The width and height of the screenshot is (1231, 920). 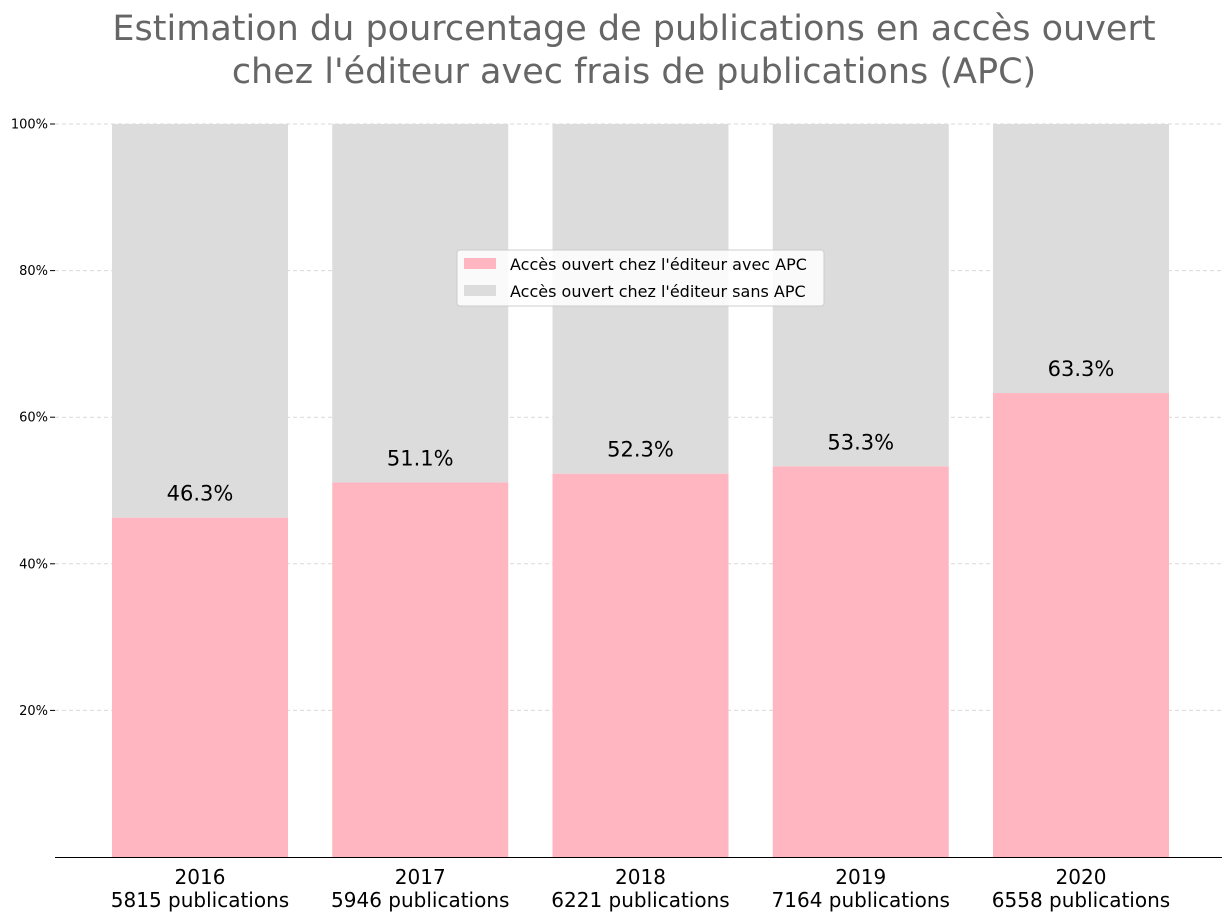 What do you see at coordinates (860, 877) in the screenshot?
I see `x-tick-label: 2019` at bounding box center [860, 877].